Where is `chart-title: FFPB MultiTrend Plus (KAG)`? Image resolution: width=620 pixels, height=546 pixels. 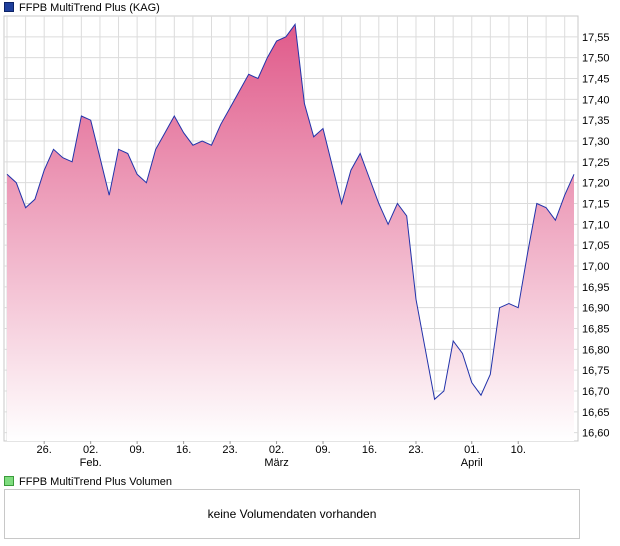
chart-title: FFPB MultiTrend Plus (KAG) is located at coordinates (89, 8).